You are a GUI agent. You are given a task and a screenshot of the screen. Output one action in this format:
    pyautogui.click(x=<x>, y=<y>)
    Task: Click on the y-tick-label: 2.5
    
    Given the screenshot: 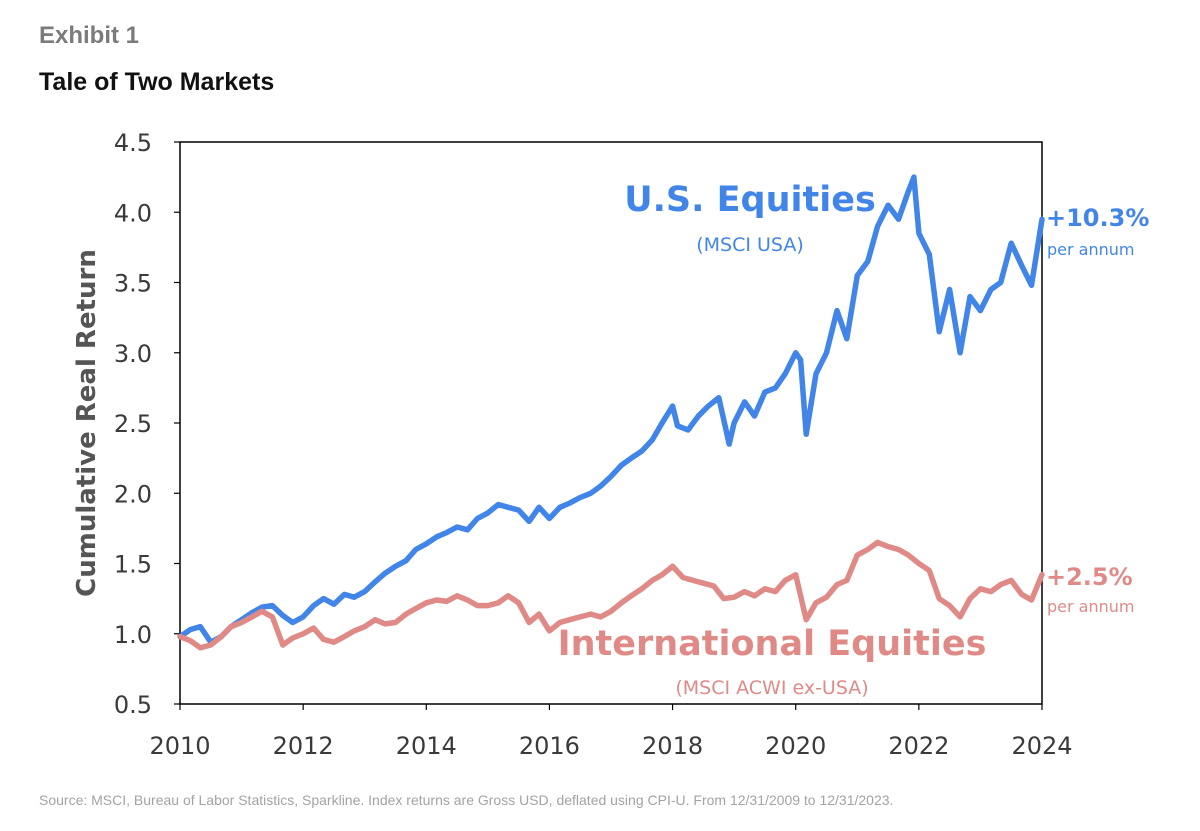 What is the action you would take?
    pyautogui.click(x=133, y=424)
    